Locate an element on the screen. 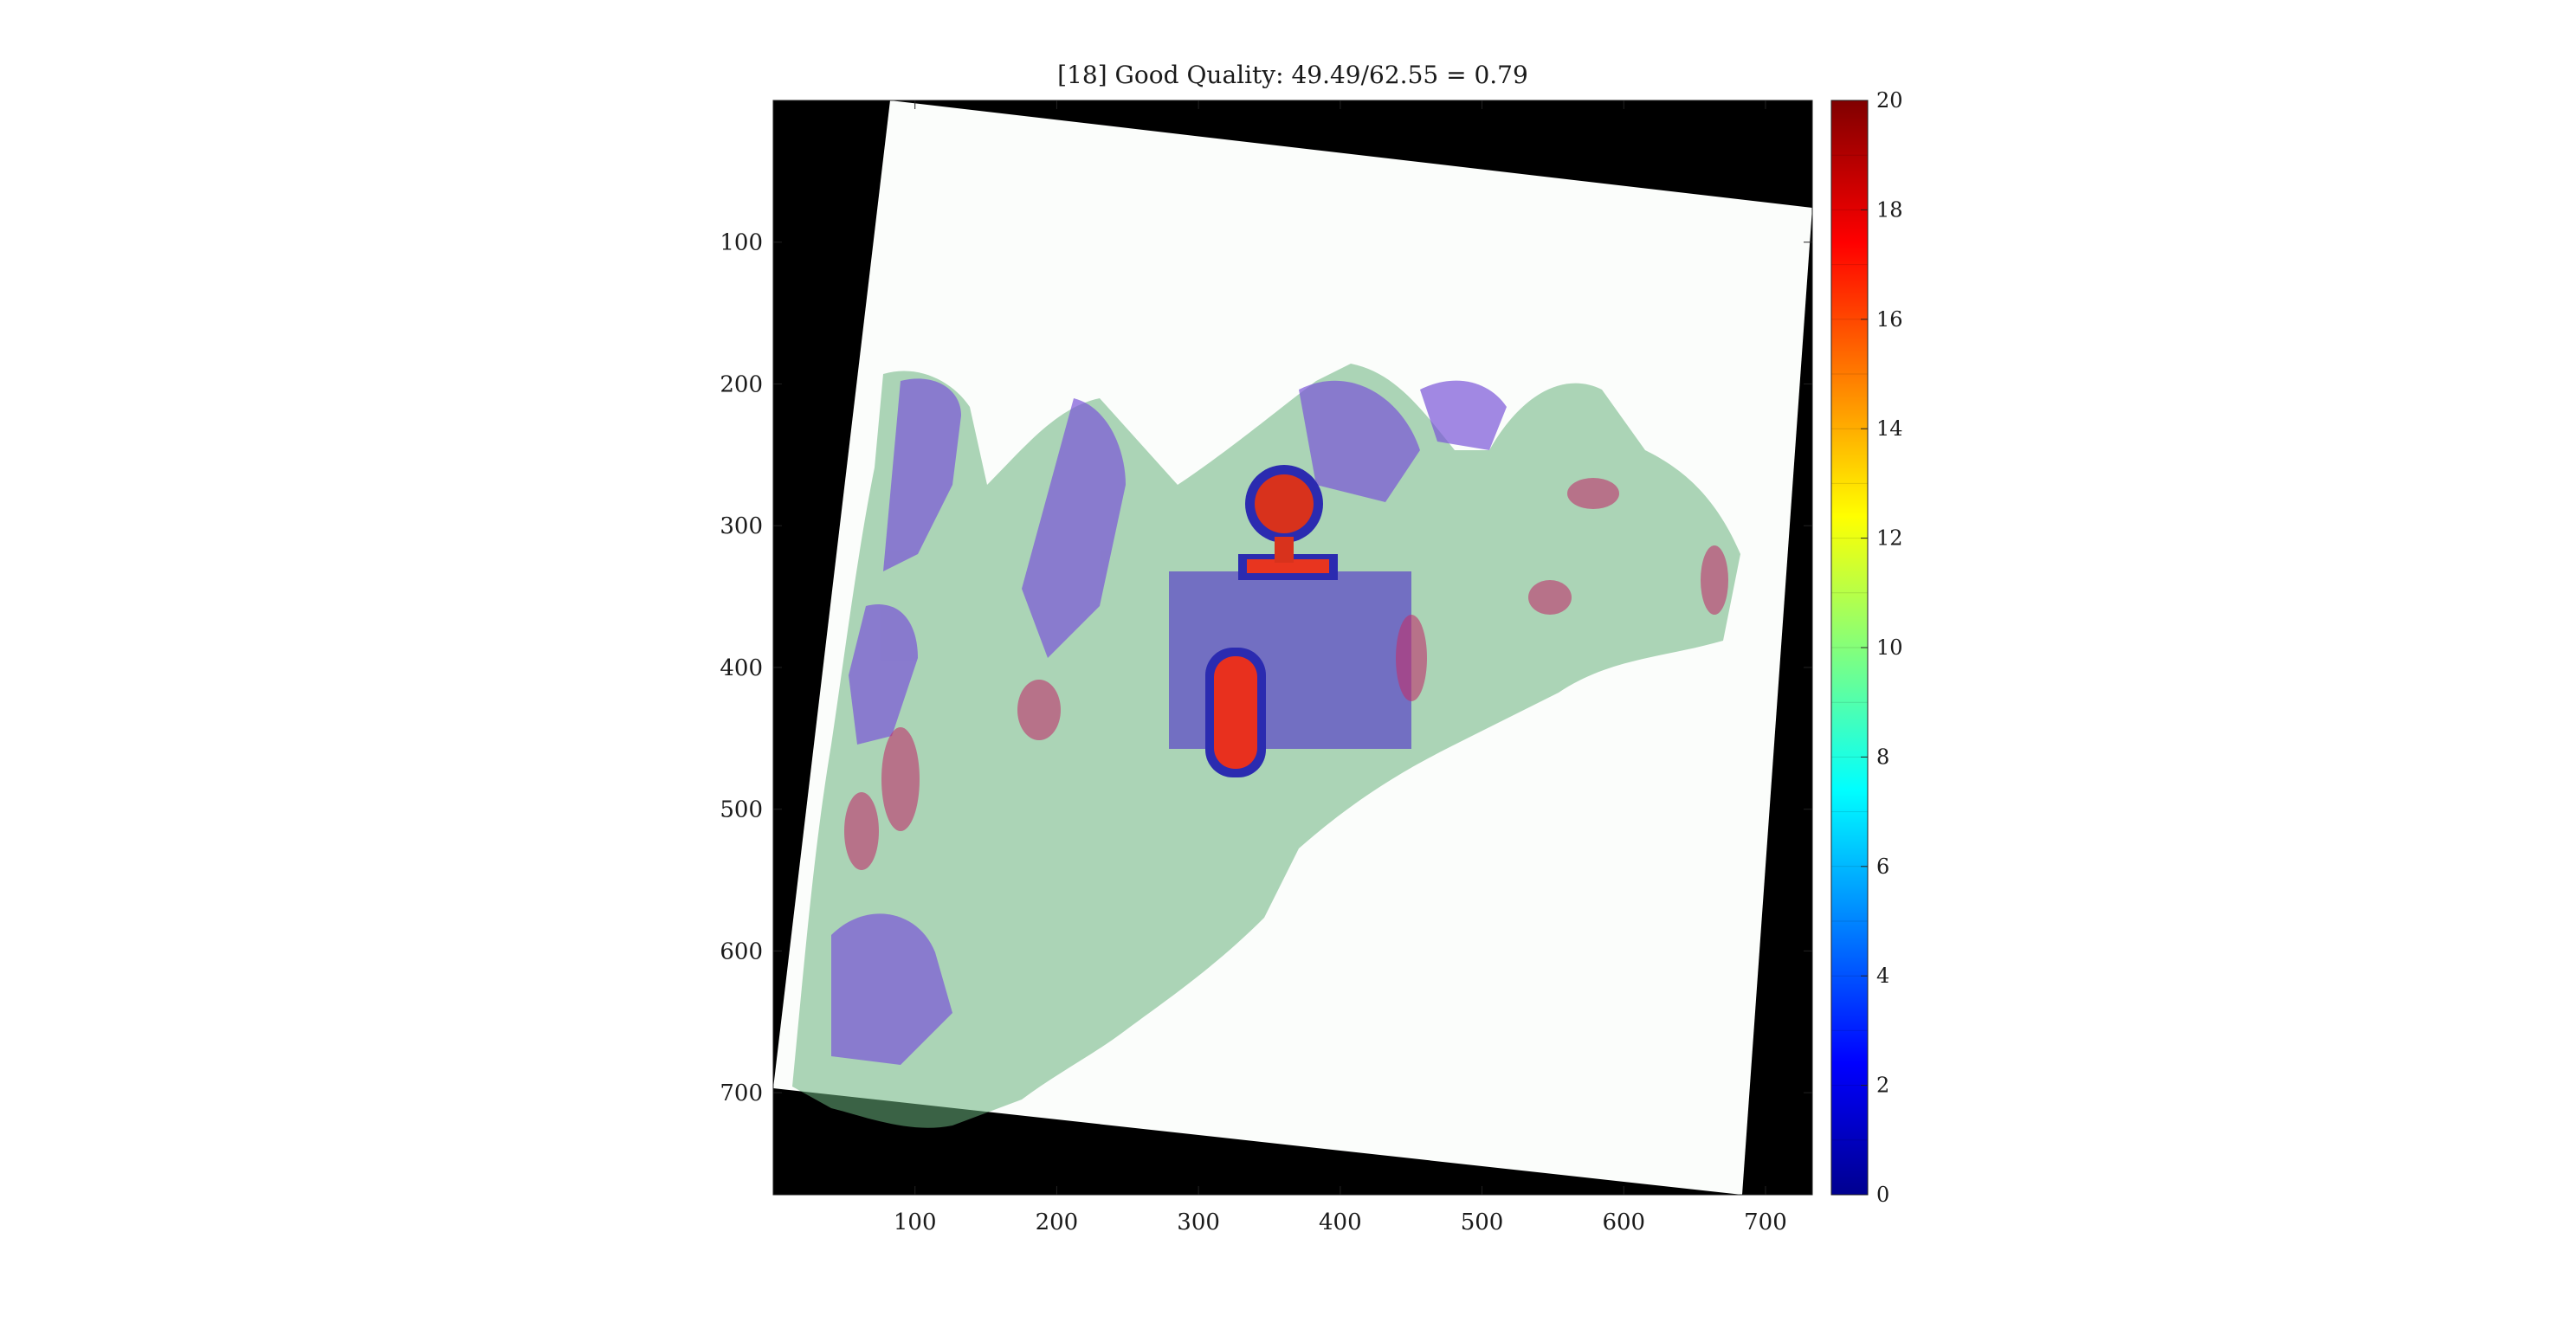  colorbar-tick-label: 0 is located at coordinates (1883, 1195).